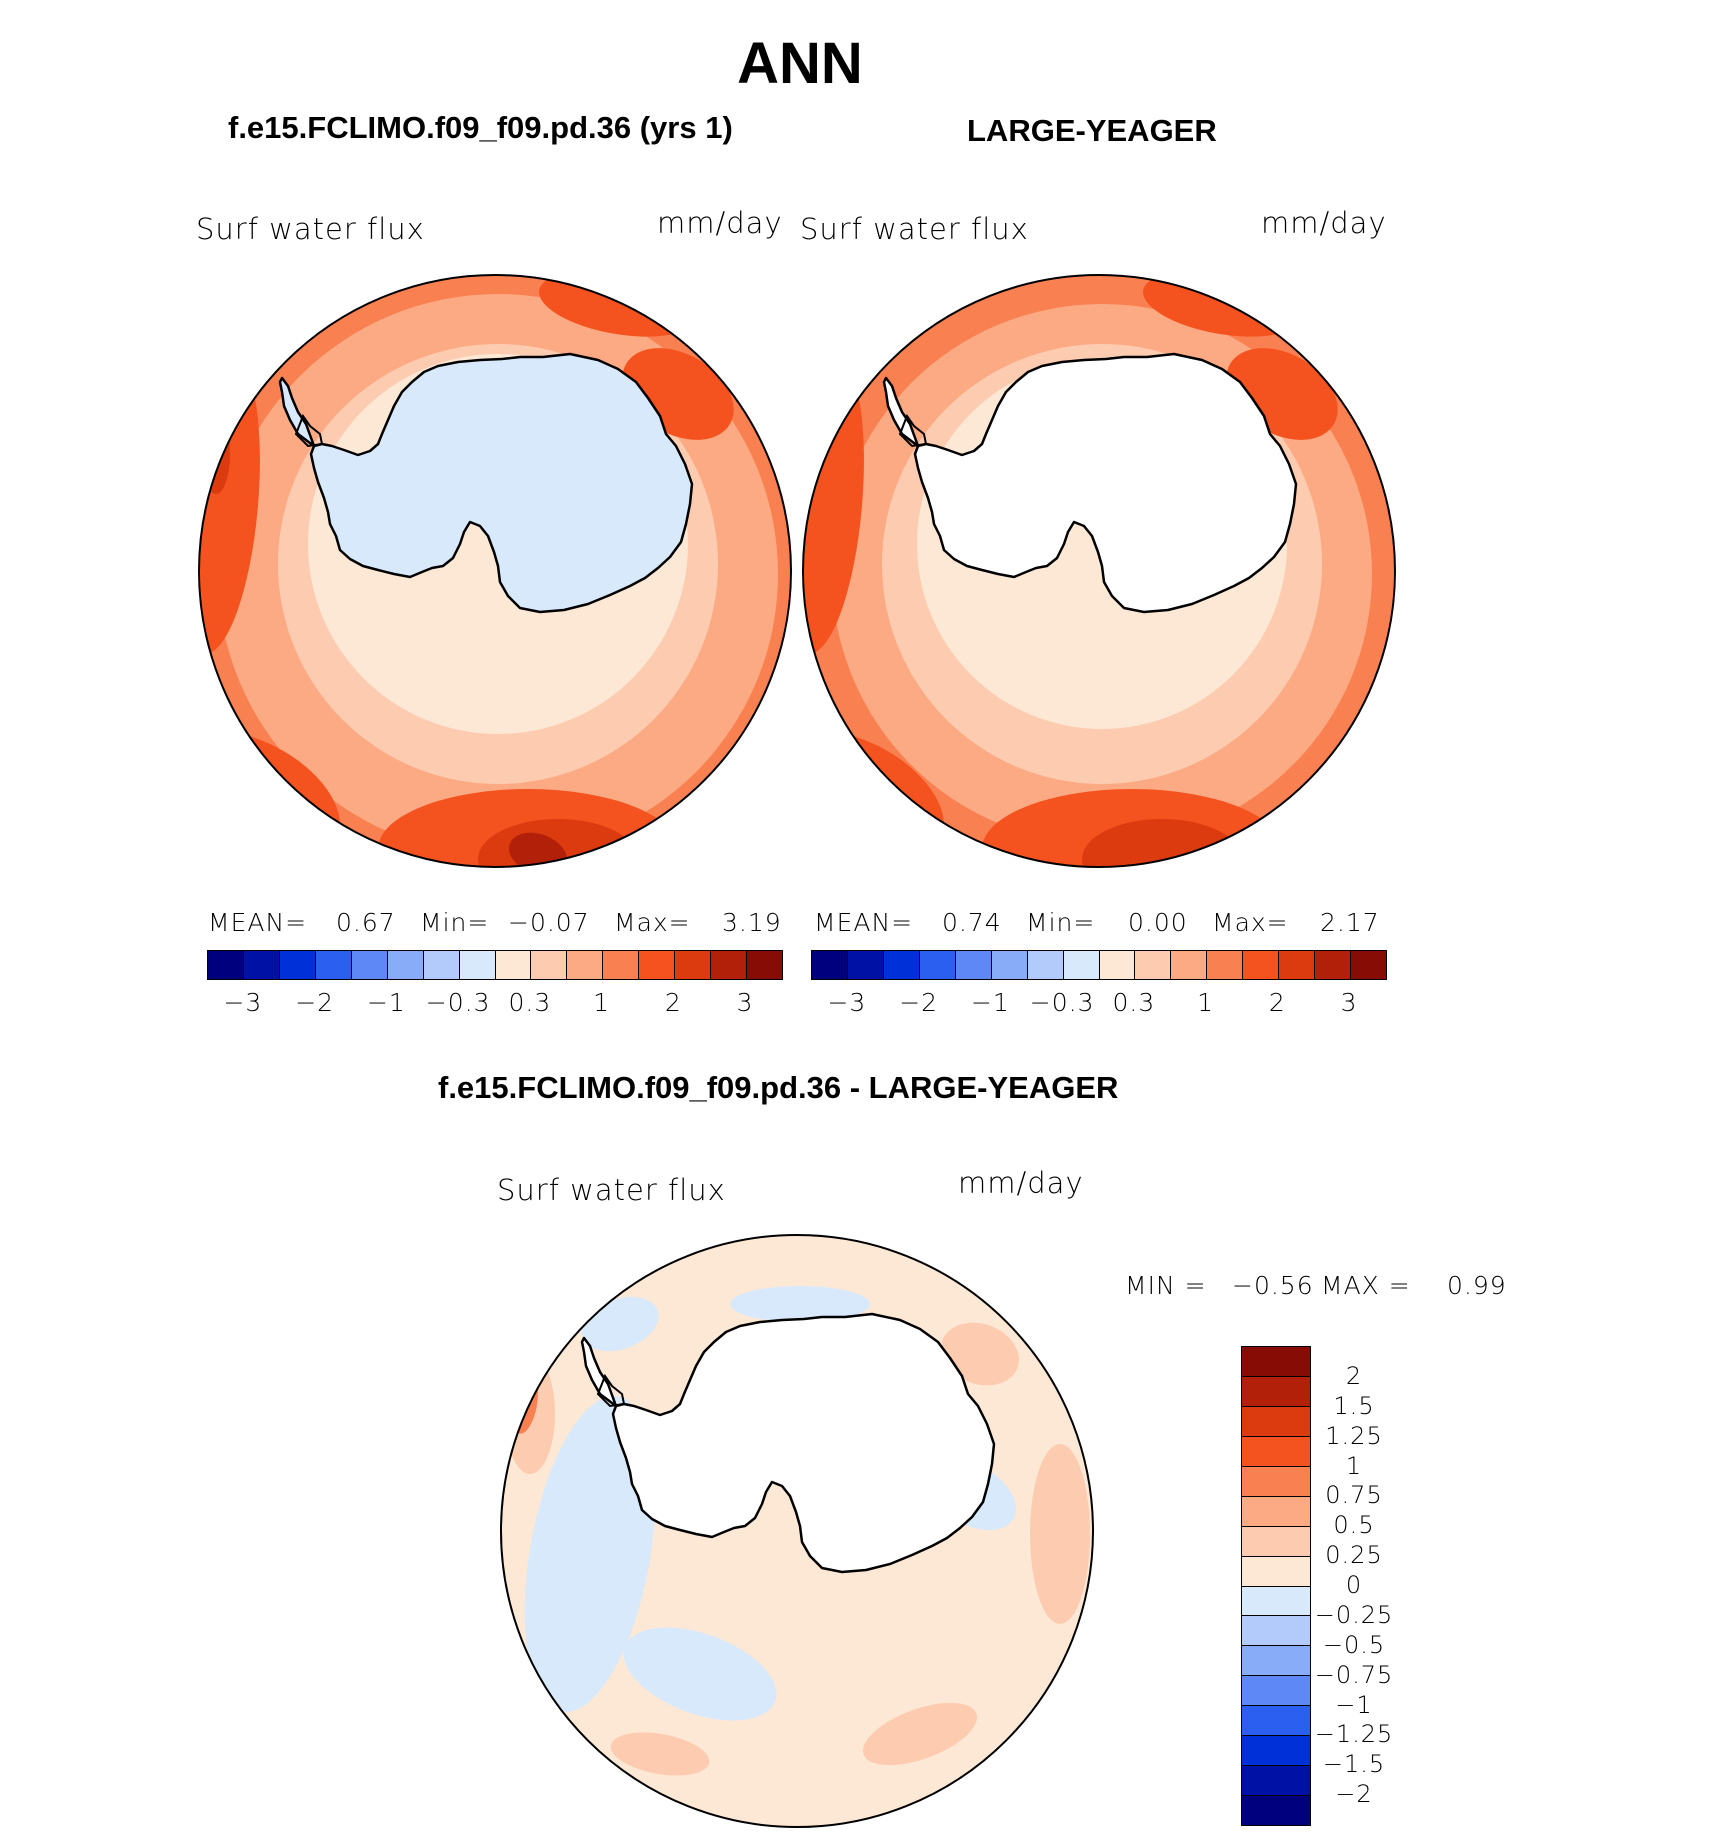 The image size is (1710, 1840). Describe the element at coordinates (310, 229) in the screenshot. I see `panel1-variable: Surf water flux` at that location.